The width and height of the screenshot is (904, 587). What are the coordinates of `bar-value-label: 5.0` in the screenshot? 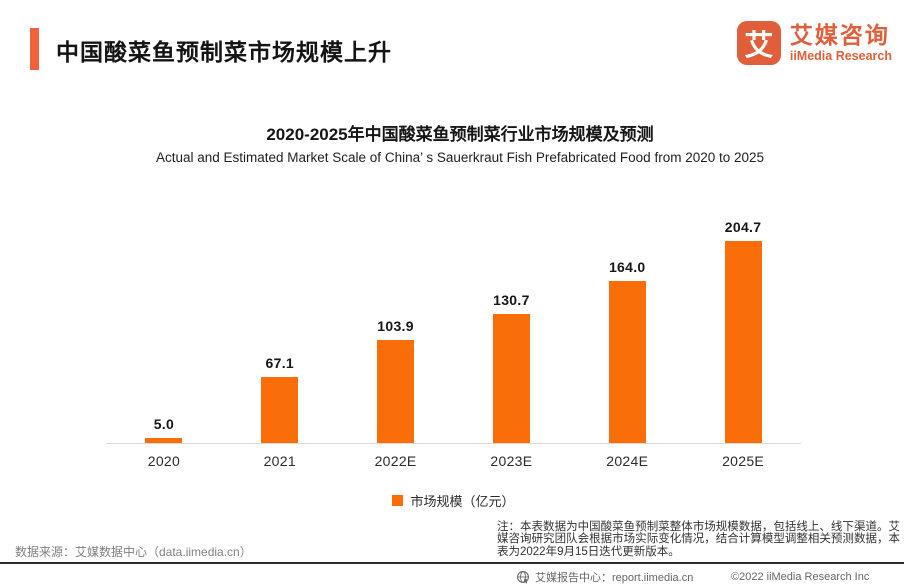 It's located at (164, 424).